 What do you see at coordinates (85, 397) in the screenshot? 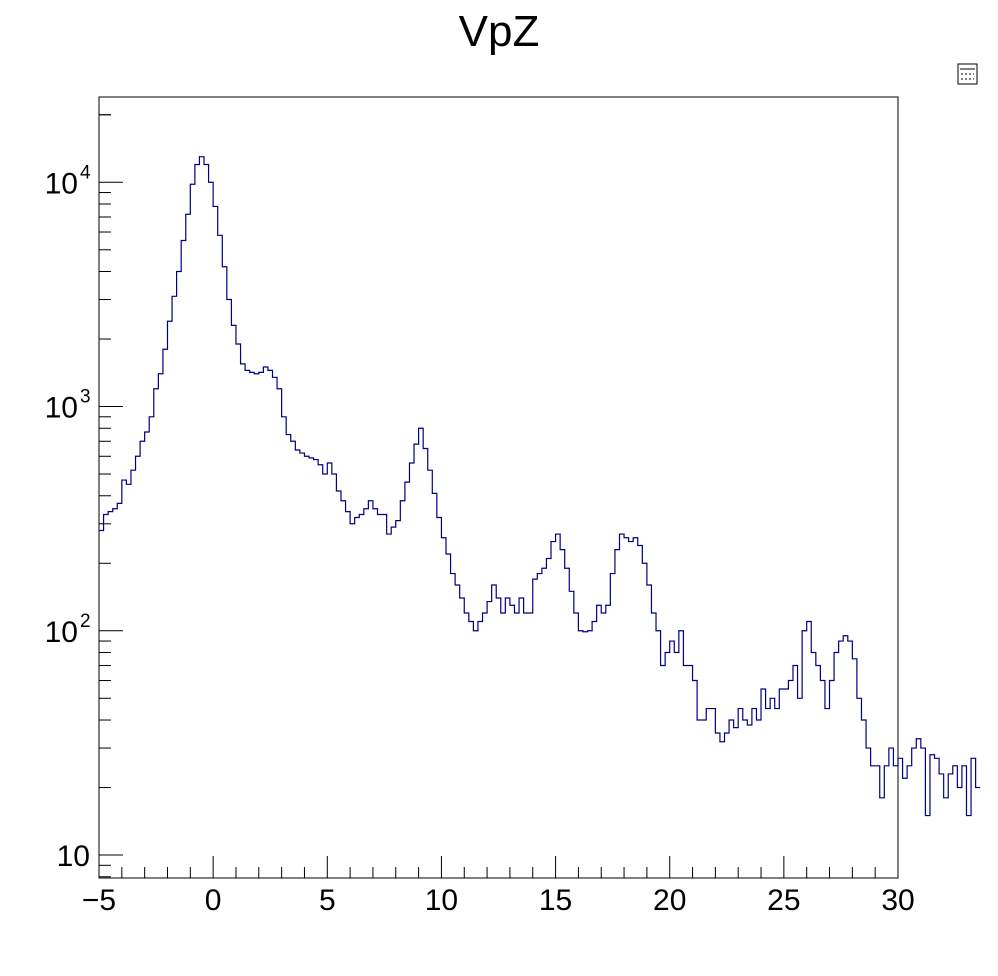
I see `y-tick-exponent: 3` at bounding box center [85, 397].